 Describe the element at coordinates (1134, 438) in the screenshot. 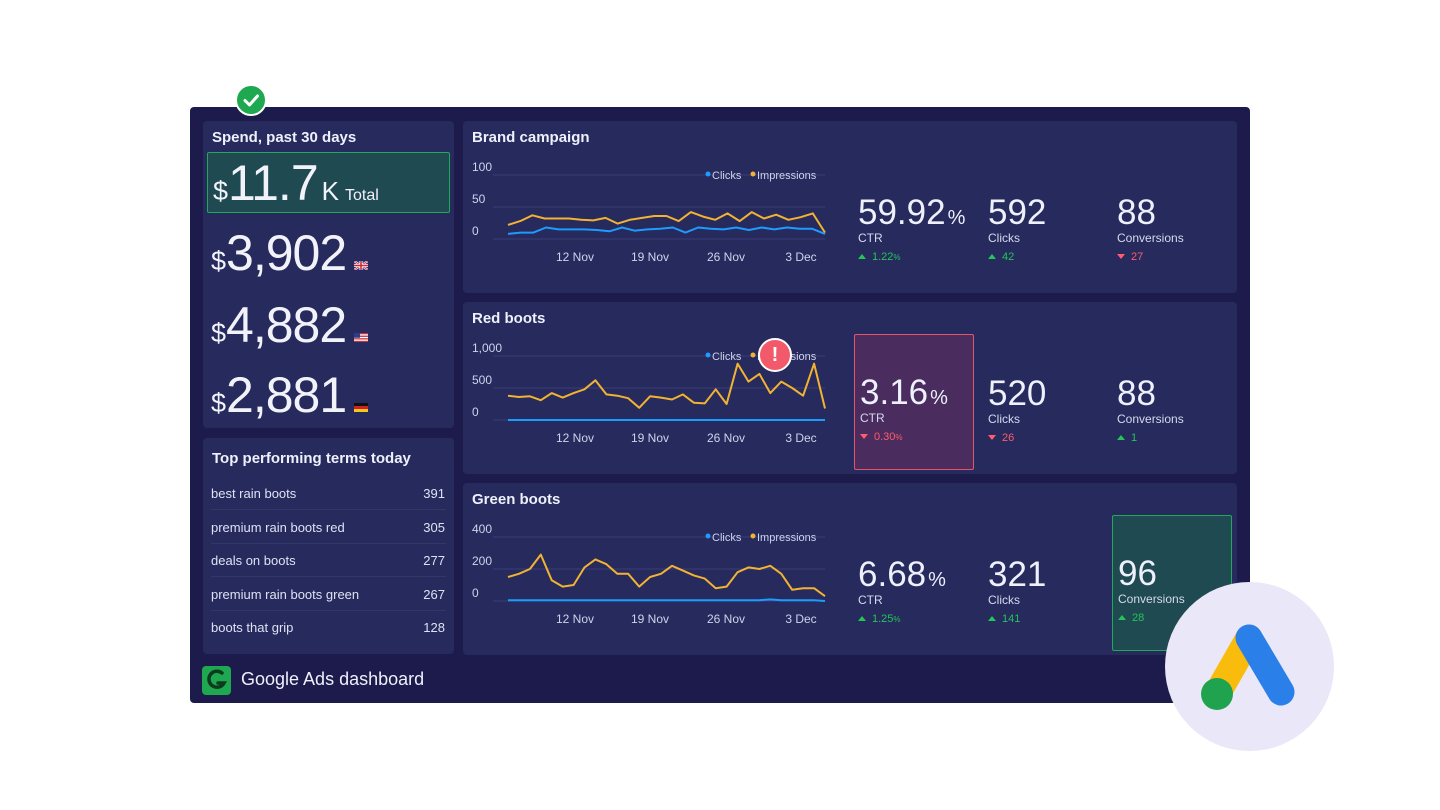

I see `delta-value: 1` at that location.